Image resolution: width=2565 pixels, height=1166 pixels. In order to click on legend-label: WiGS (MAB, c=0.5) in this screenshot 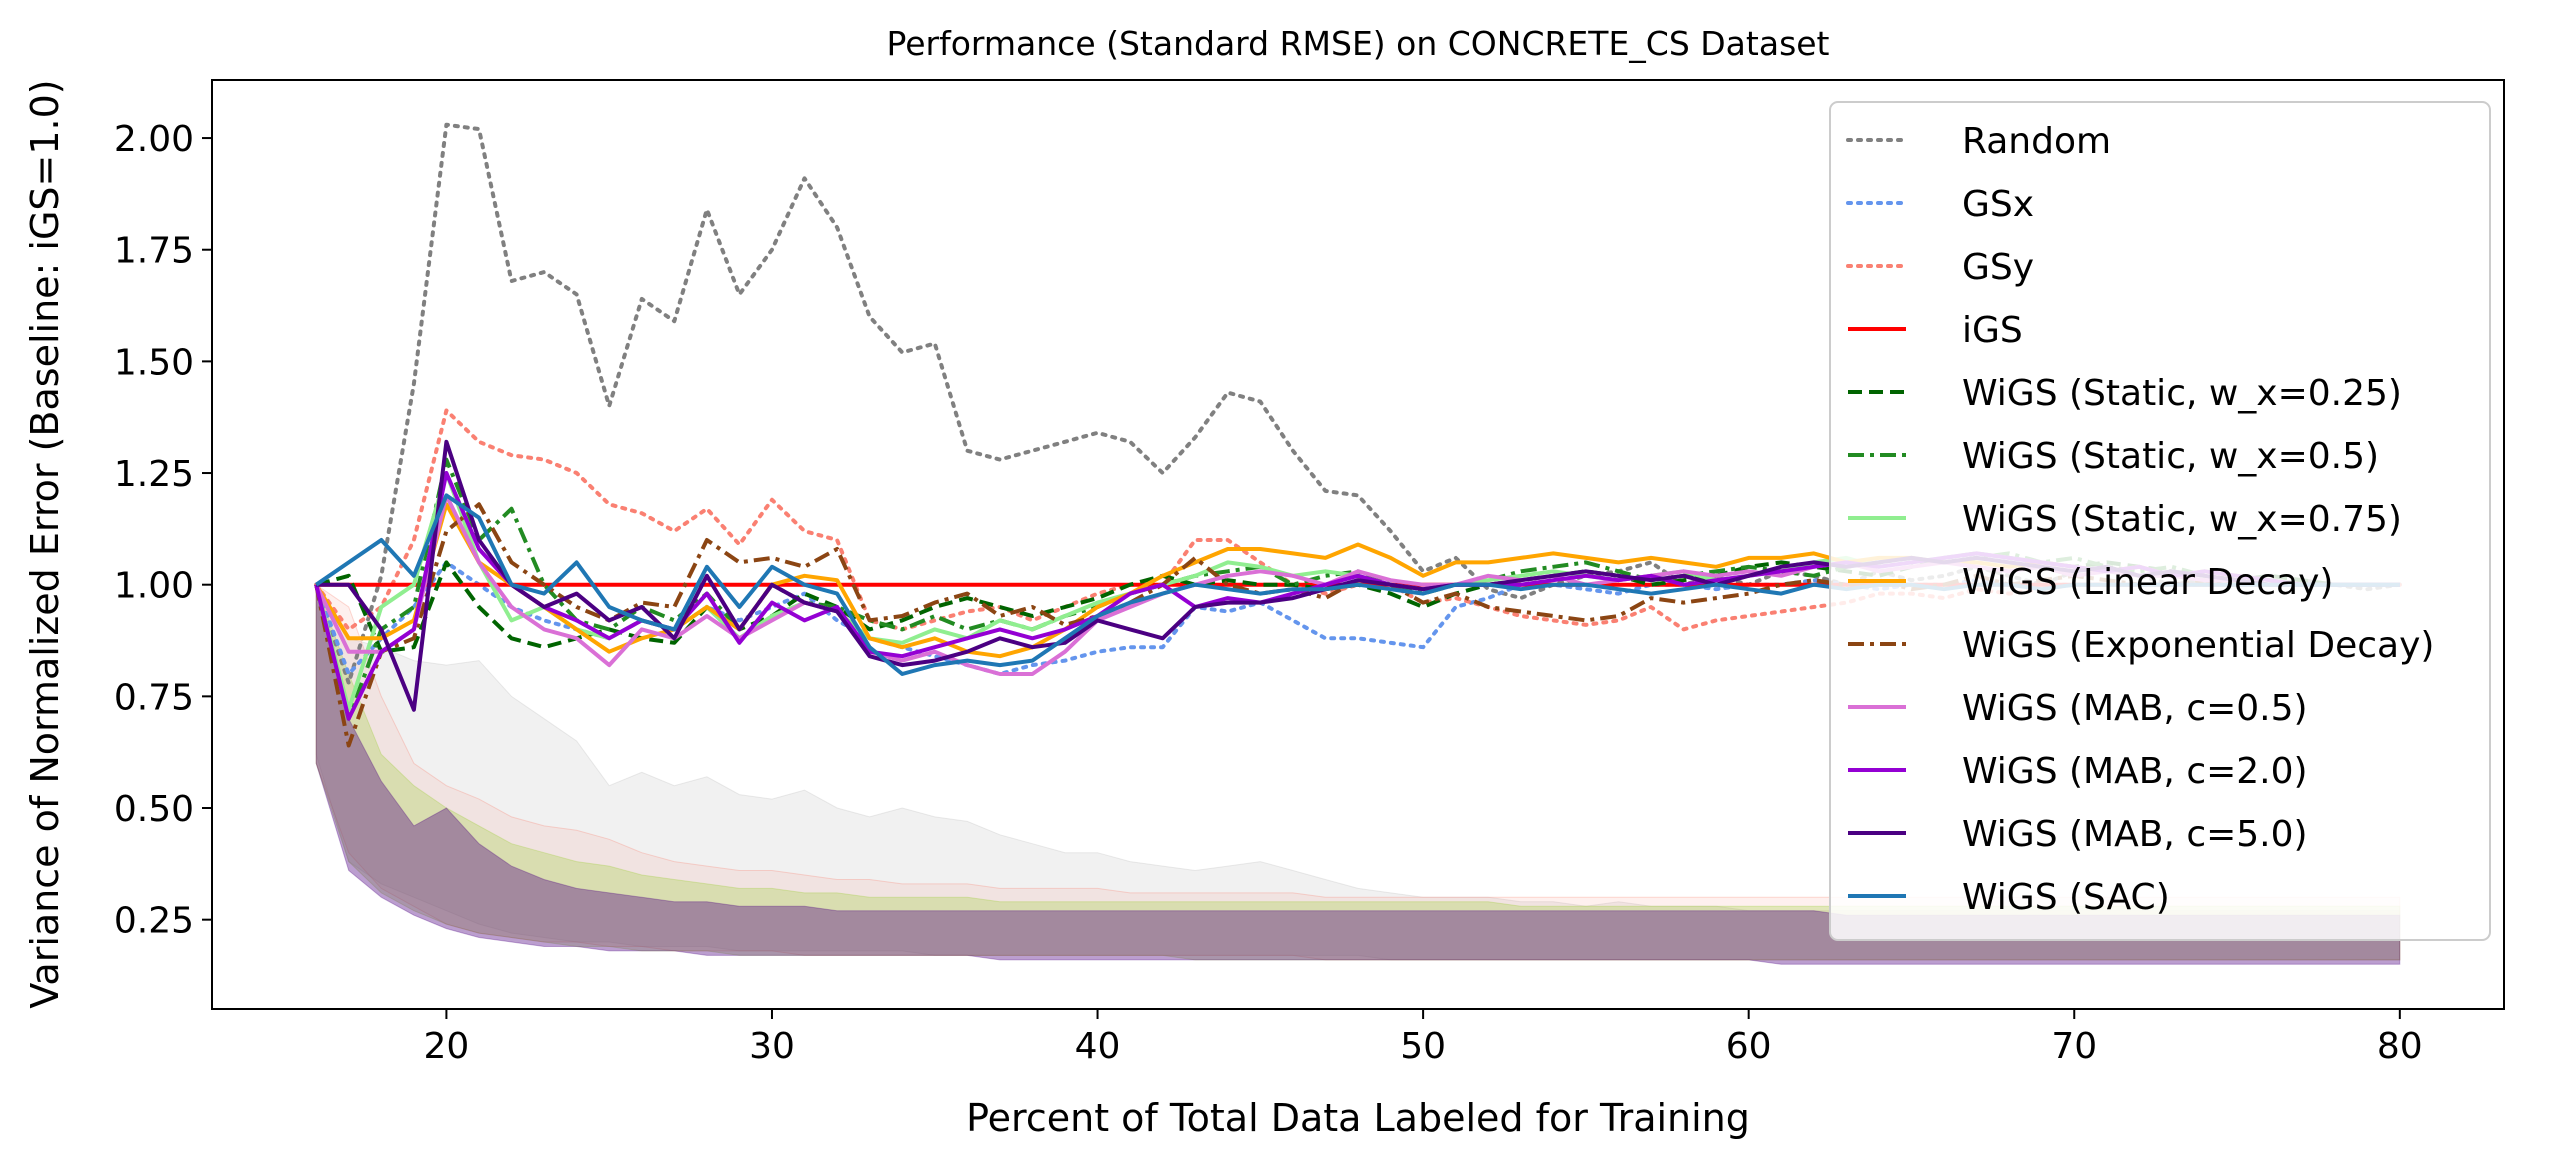, I will do `click(2135, 708)`.